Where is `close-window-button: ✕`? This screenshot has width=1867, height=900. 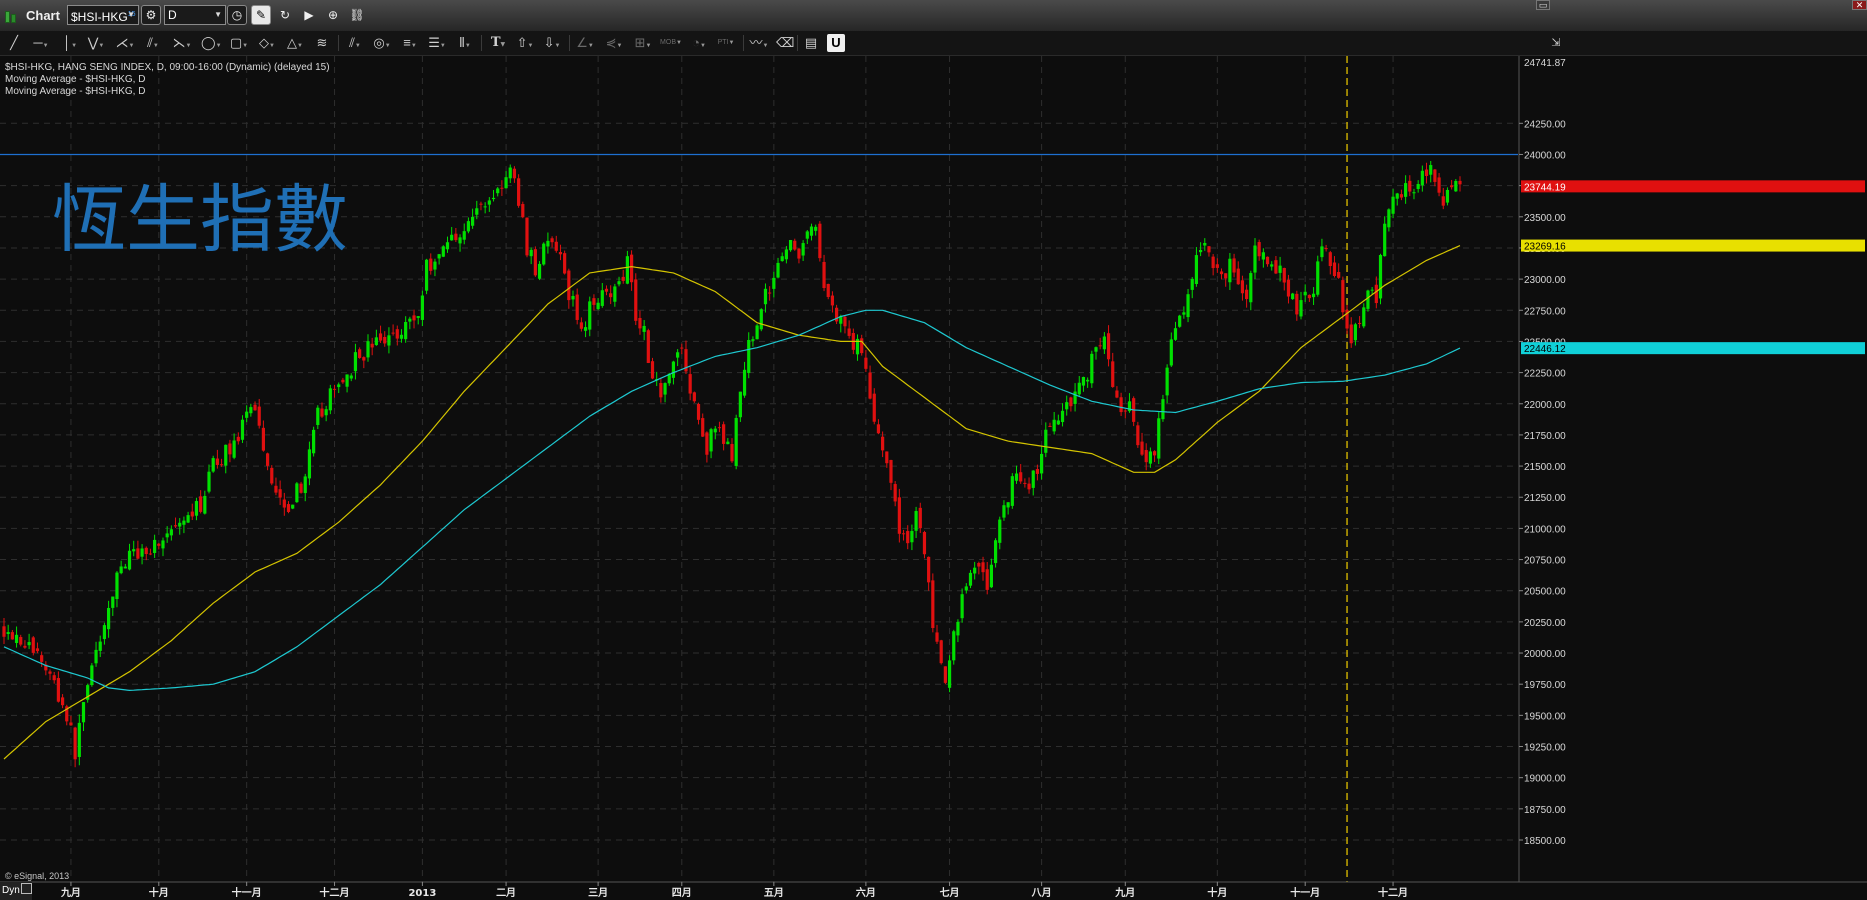
close-window-button: ✕ is located at coordinates (1859, 5).